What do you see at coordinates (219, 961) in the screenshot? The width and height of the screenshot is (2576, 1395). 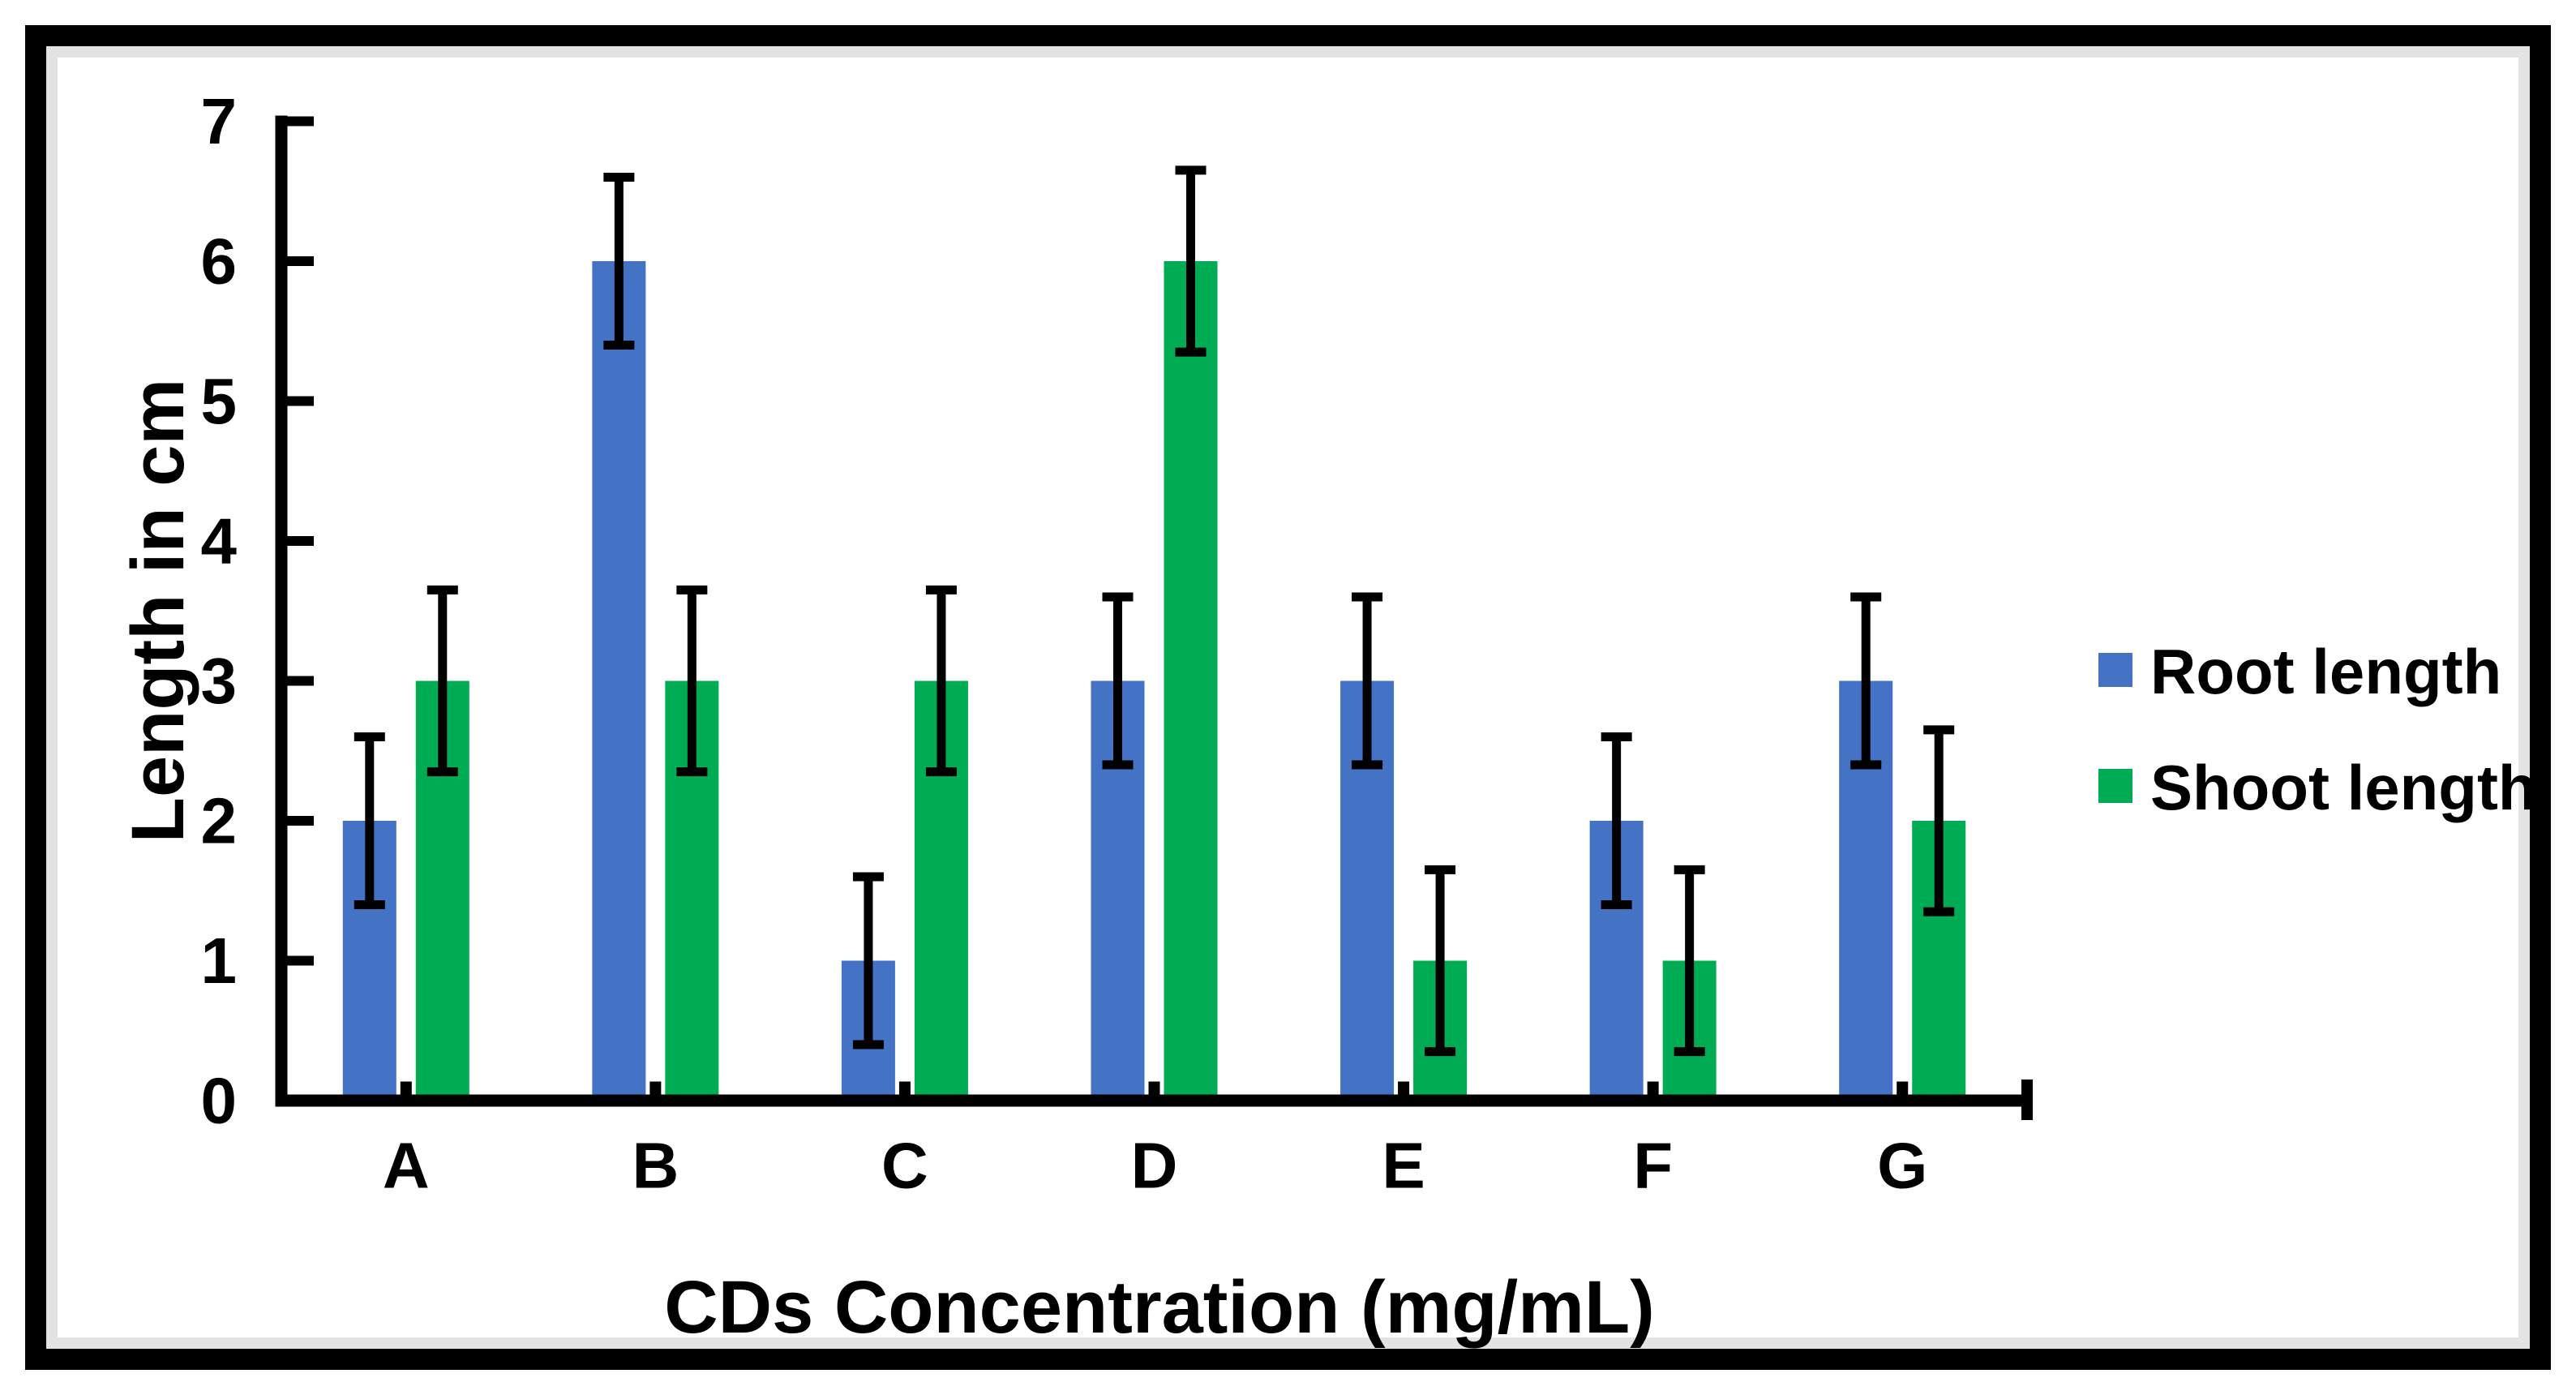 I see `y-tick-label: 1` at bounding box center [219, 961].